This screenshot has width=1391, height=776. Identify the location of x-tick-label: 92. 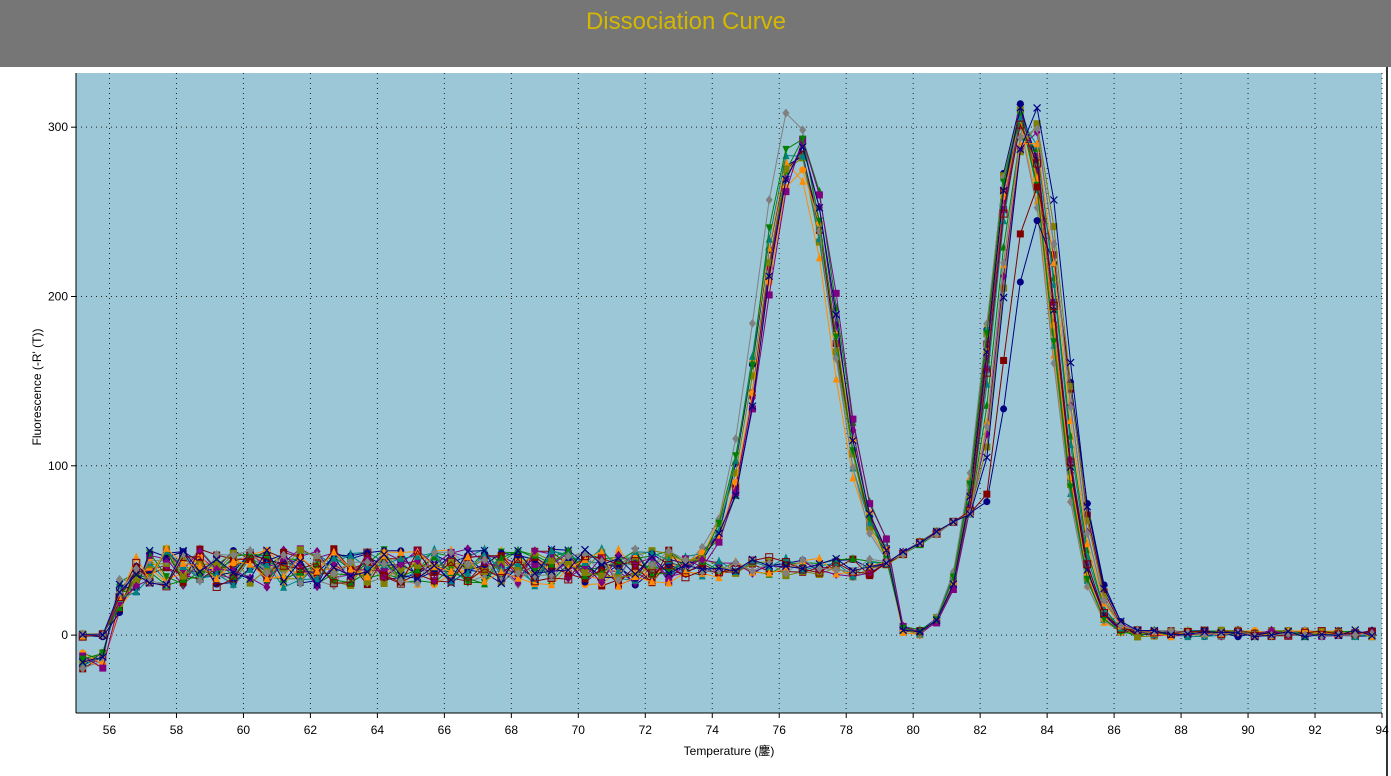
(1315, 730).